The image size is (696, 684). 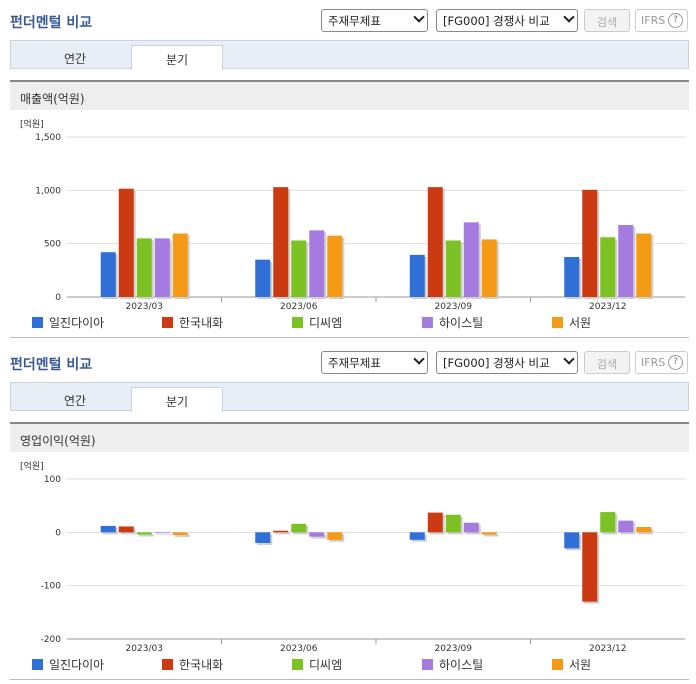 What do you see at coordinates (349, 323) in the screenshot?
I see `revenue-legend: 일진다이아 한국내화 디씨엠 하이스틸 서원` at bounding box center [349, 323].